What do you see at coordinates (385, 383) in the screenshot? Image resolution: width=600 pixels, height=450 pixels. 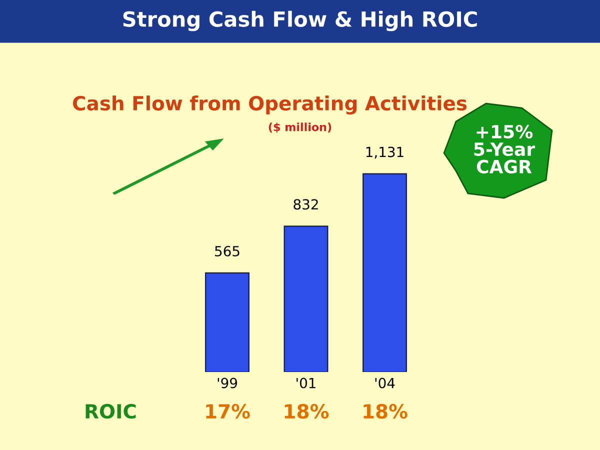 I see `x-tick-label: '04` at bounding box center [385, 383].